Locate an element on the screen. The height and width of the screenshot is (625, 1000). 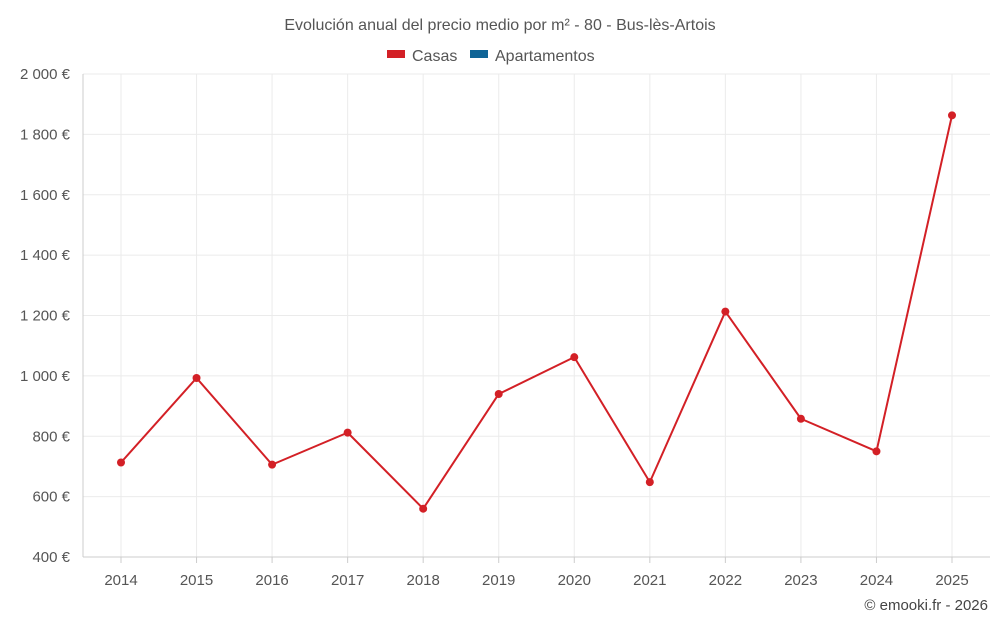
data-point-2024 is located at coordinates (876, 451).